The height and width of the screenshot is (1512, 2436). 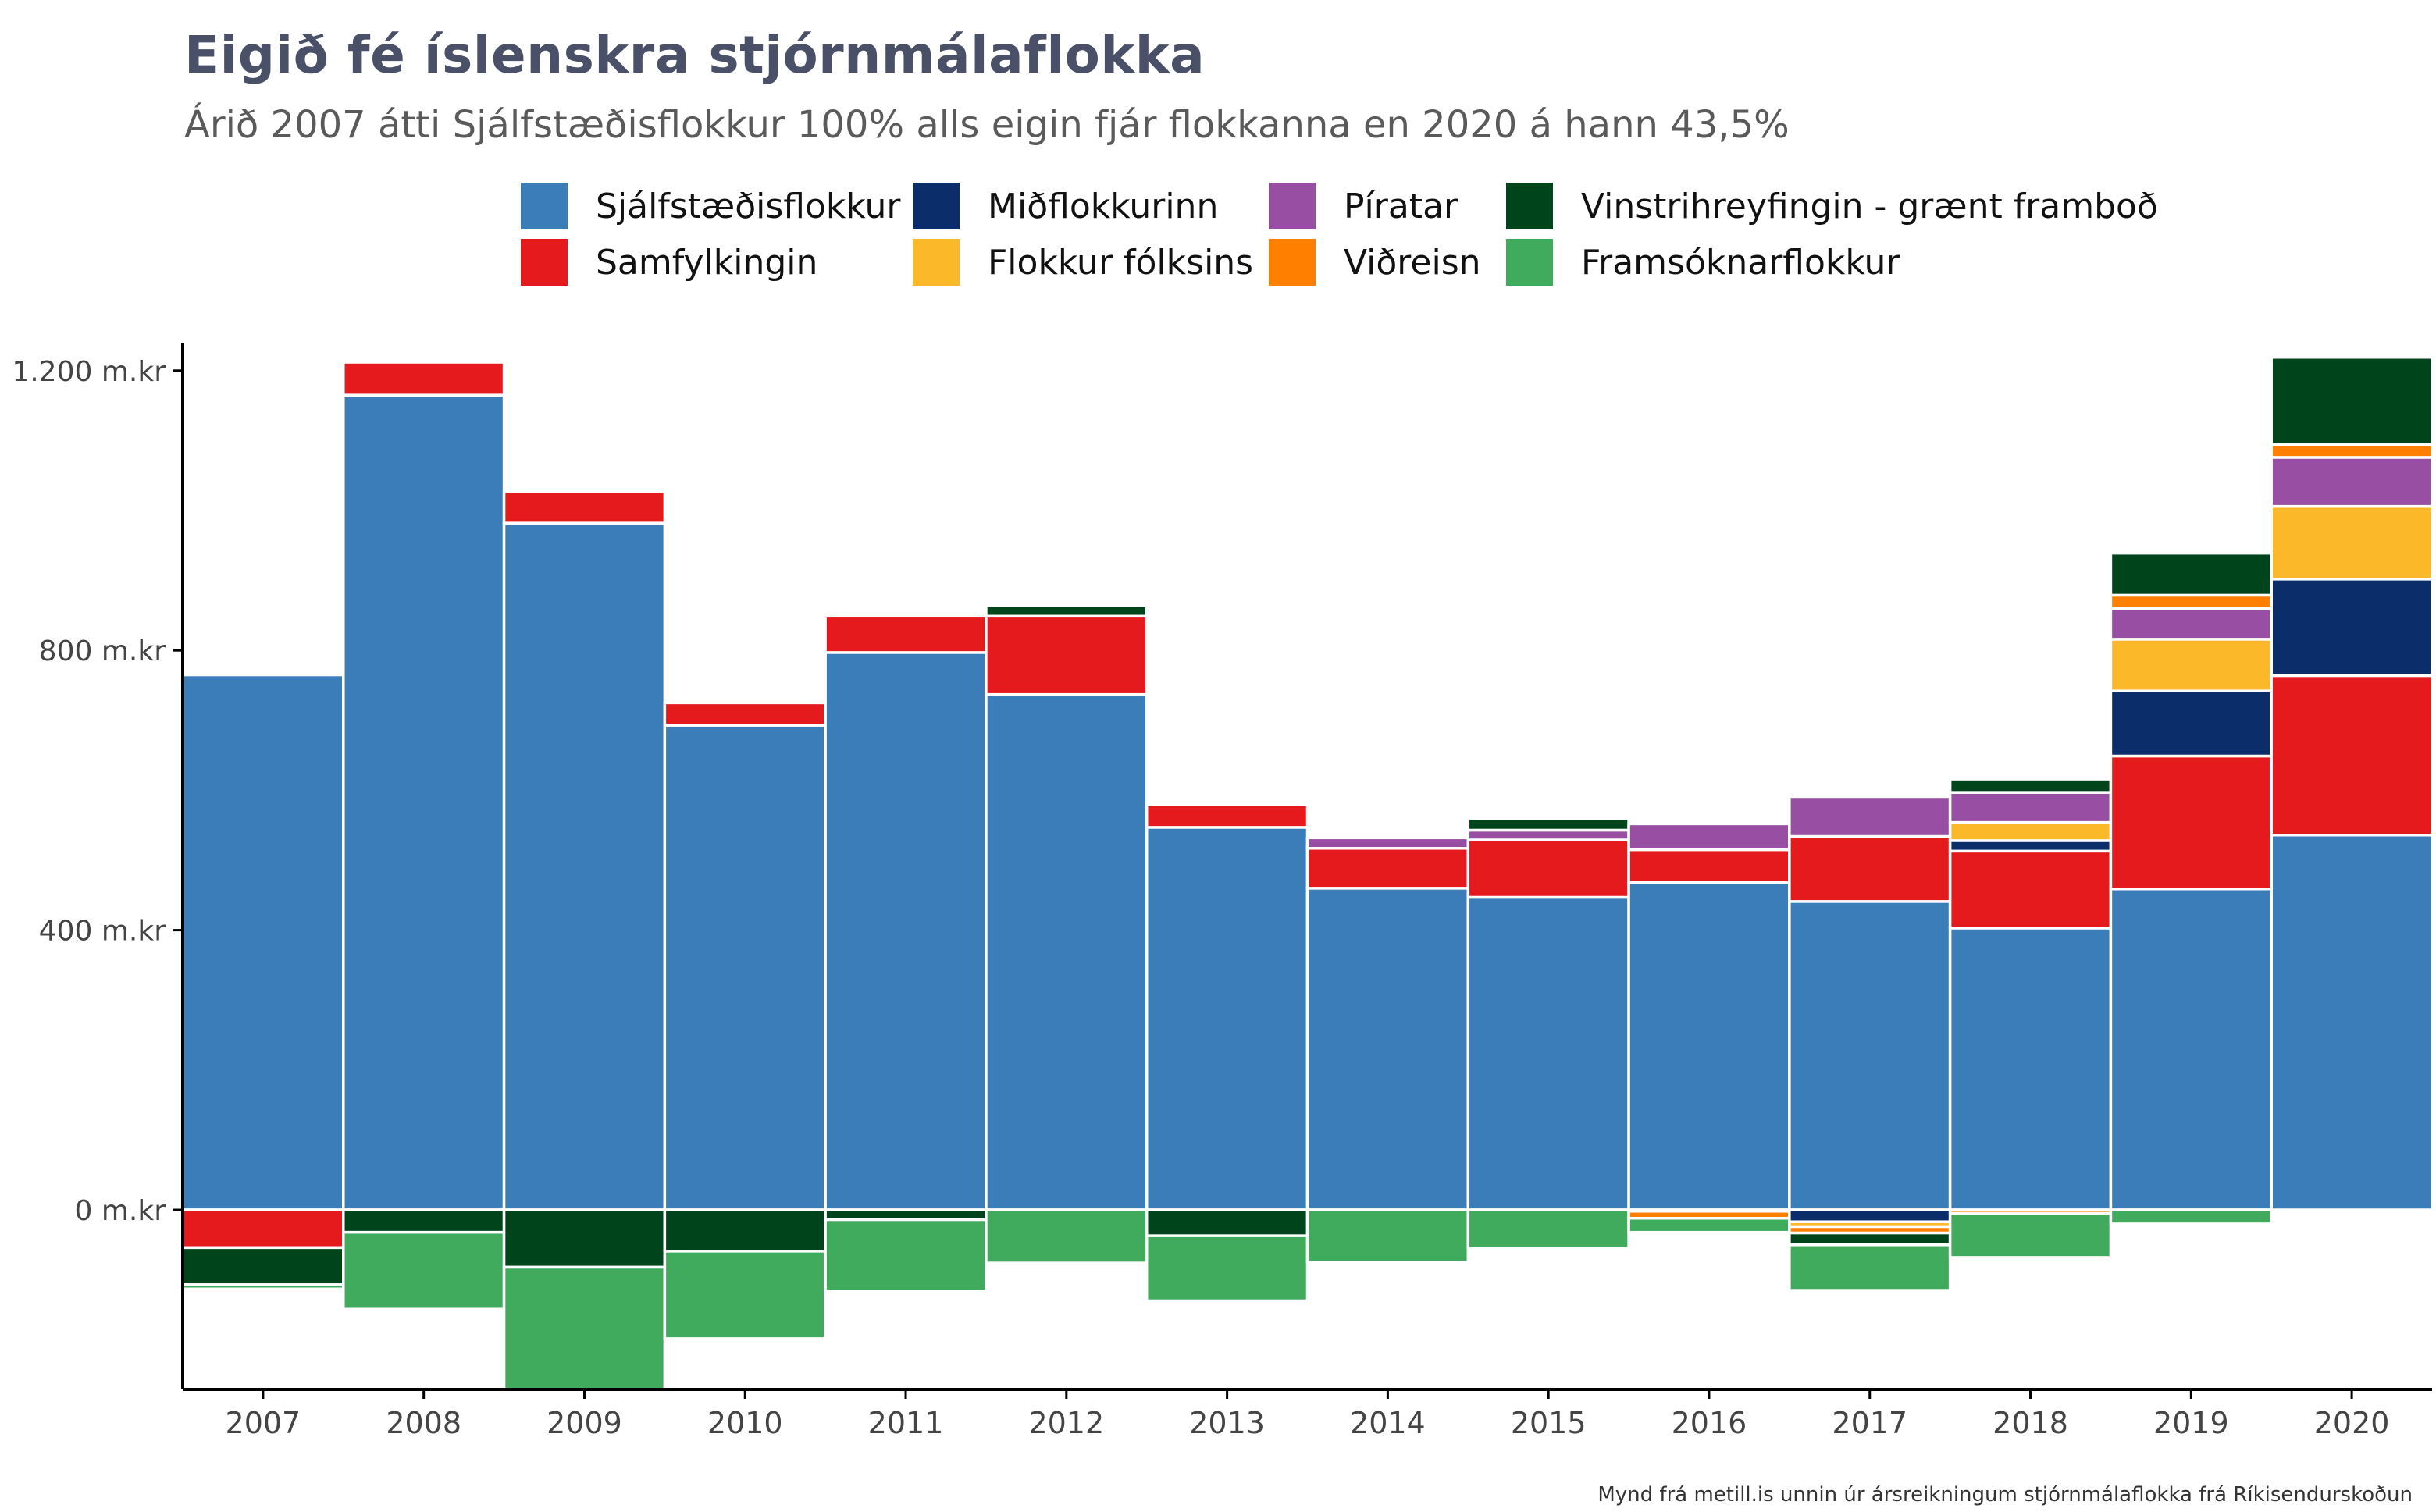 I want to click on legend-item-vi-reisn: Viðreisn, so click(x=1374, y=262).